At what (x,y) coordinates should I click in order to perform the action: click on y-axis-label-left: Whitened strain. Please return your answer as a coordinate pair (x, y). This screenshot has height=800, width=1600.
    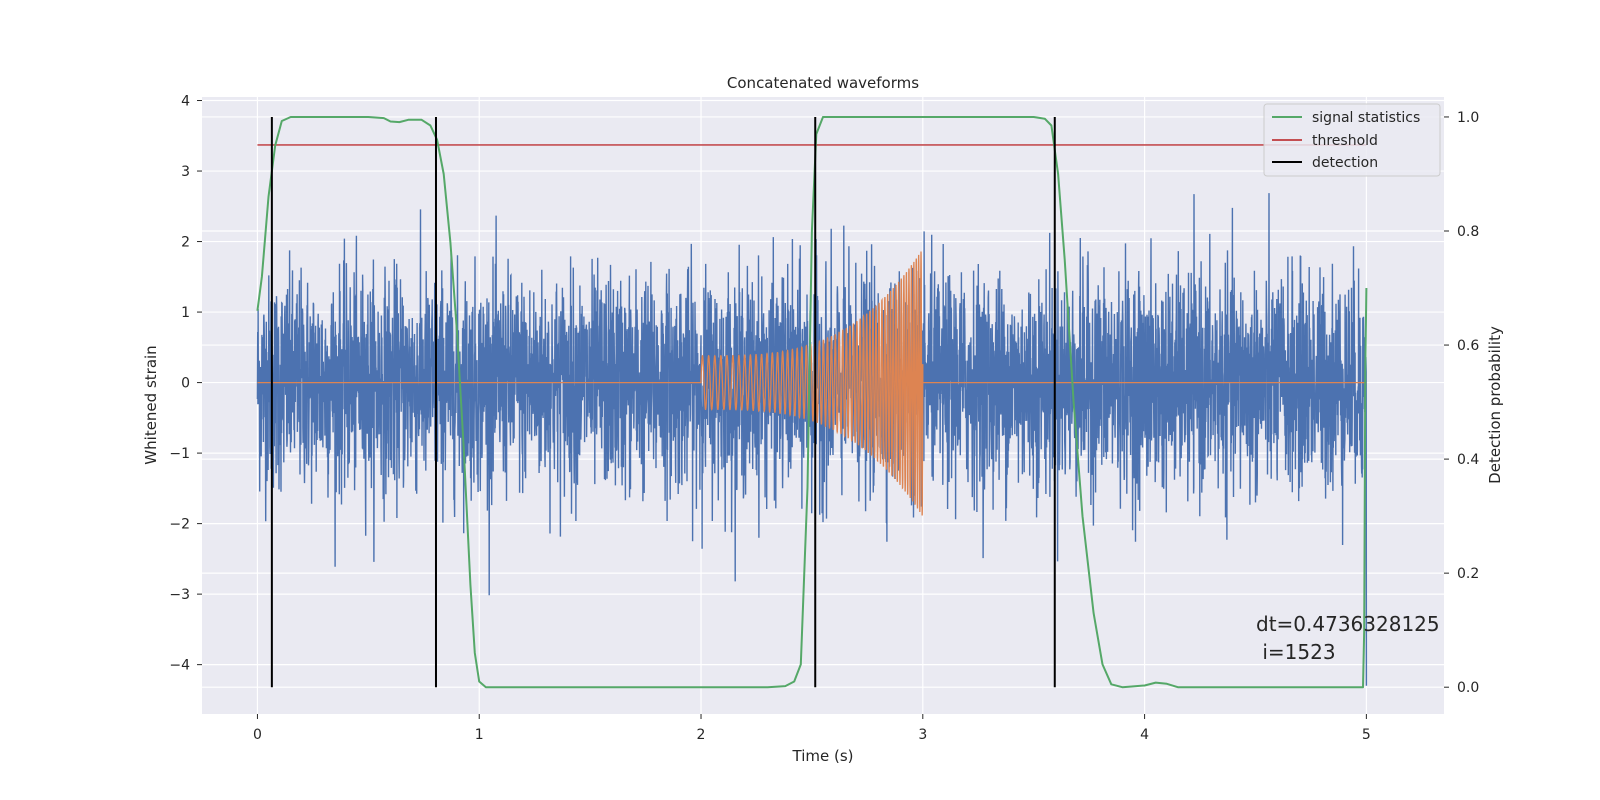
    Looking at the image, I should click on (151, 404).